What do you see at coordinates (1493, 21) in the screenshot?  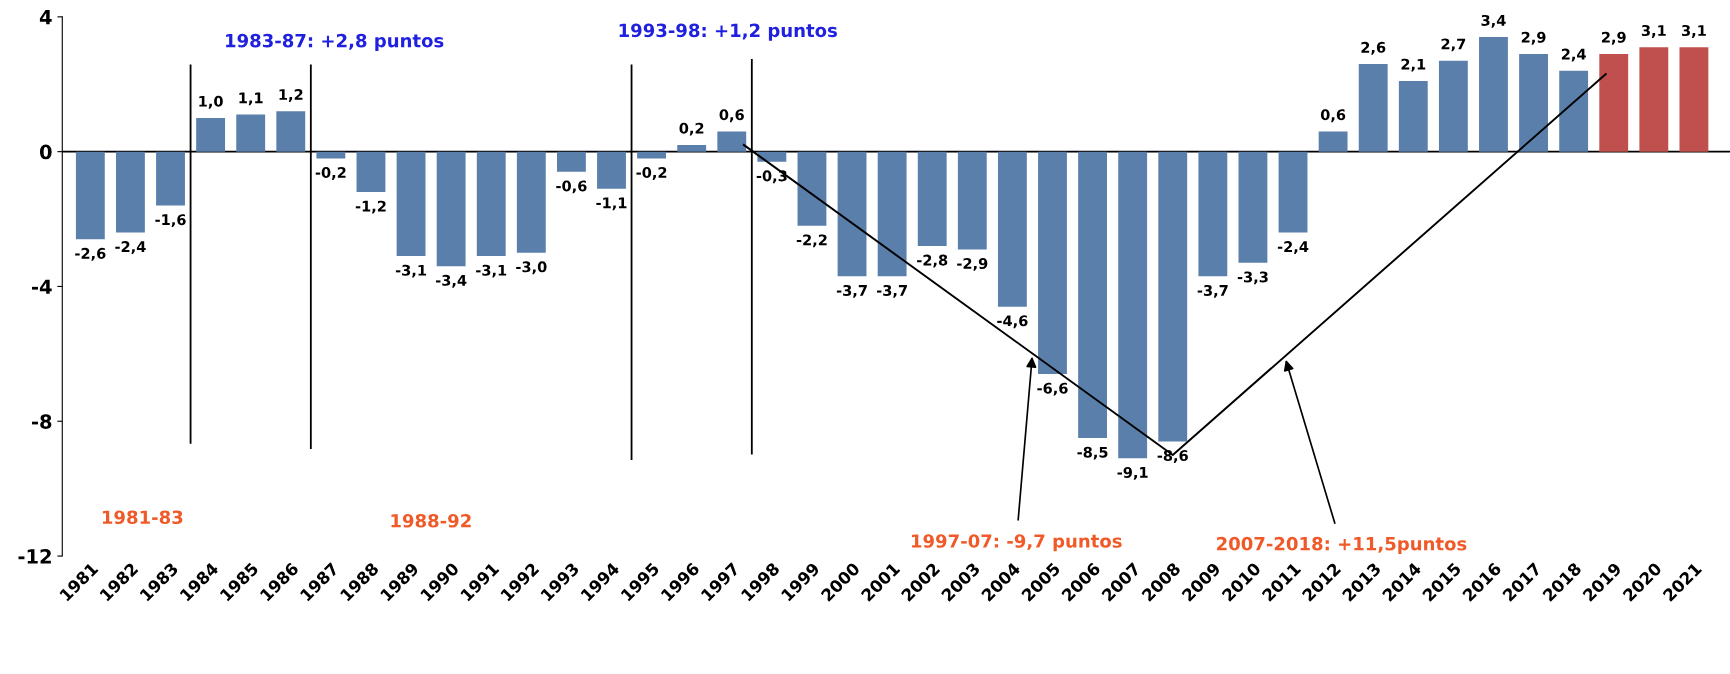 I see `data-label: 3,4` at bounding box center [1493, 21].